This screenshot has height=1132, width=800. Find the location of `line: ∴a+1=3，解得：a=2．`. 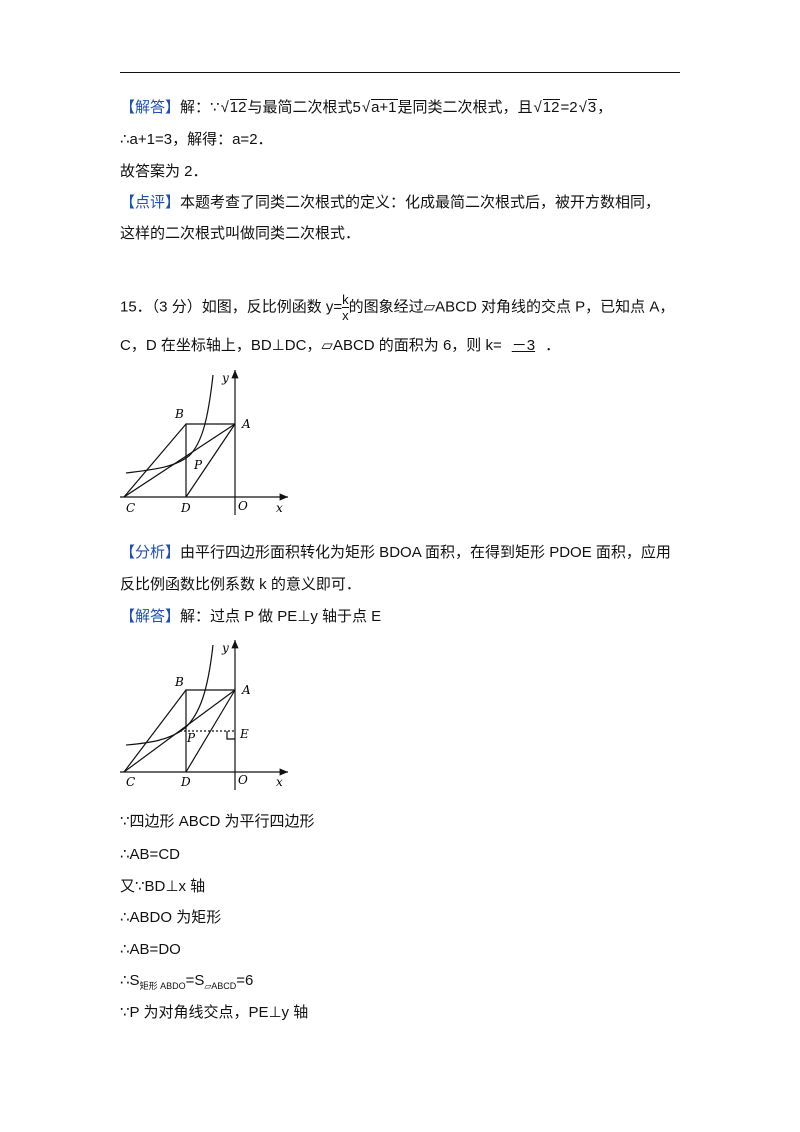

line: ∴a+1=3，解得：a=2． is located at coordinates (196, 139).